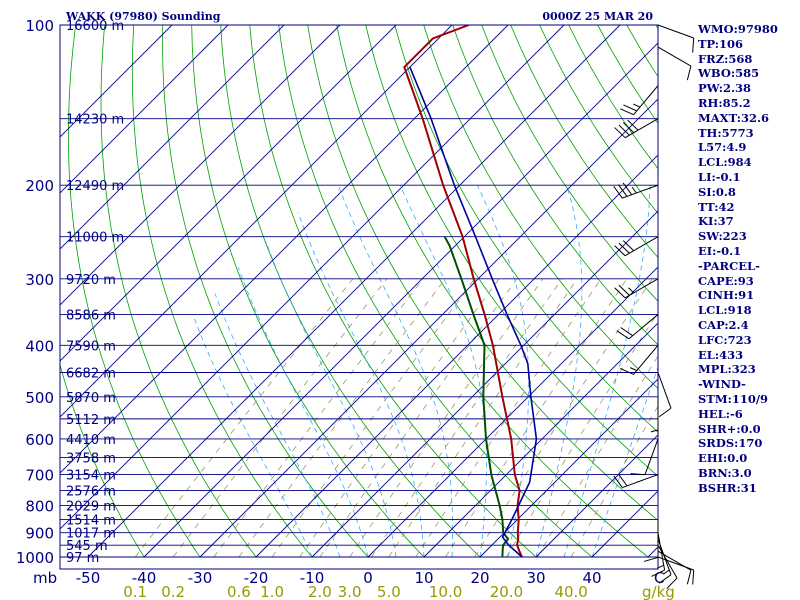 Image resolution: width=800 pixels, height=600 pixels. I want to click on height-label: 4410 m, so click(91, 440).